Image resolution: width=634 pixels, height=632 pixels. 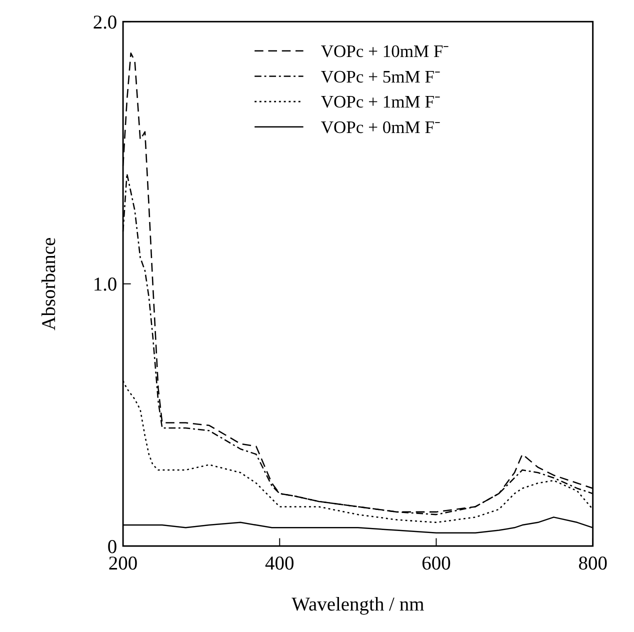 What do you see at coordinates (593, 563) in the screenshot?
I see `x-tick-label: 800` at bounding box center [593, 563].